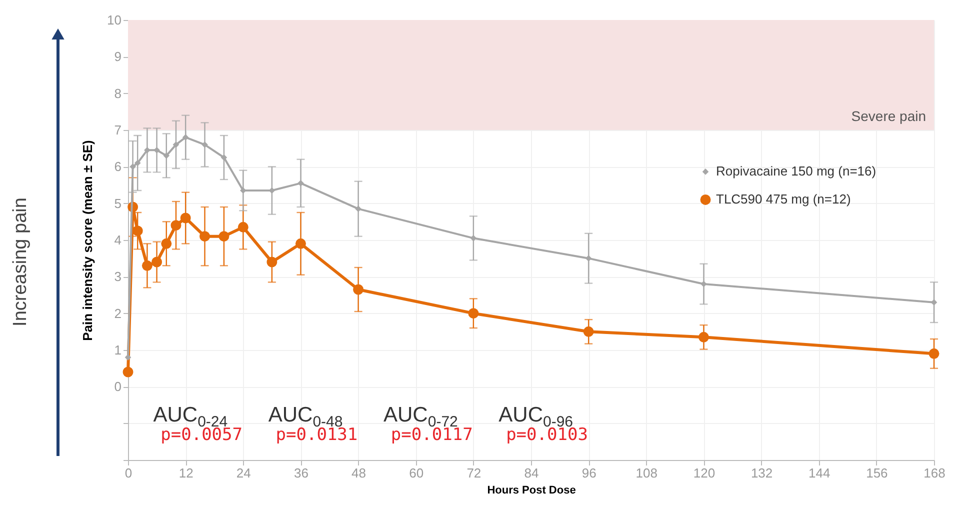  What do you see at coordinates (416, 473) in the screenshot?
I see `x-tick-label: 60` at bounding box center [416, 473].